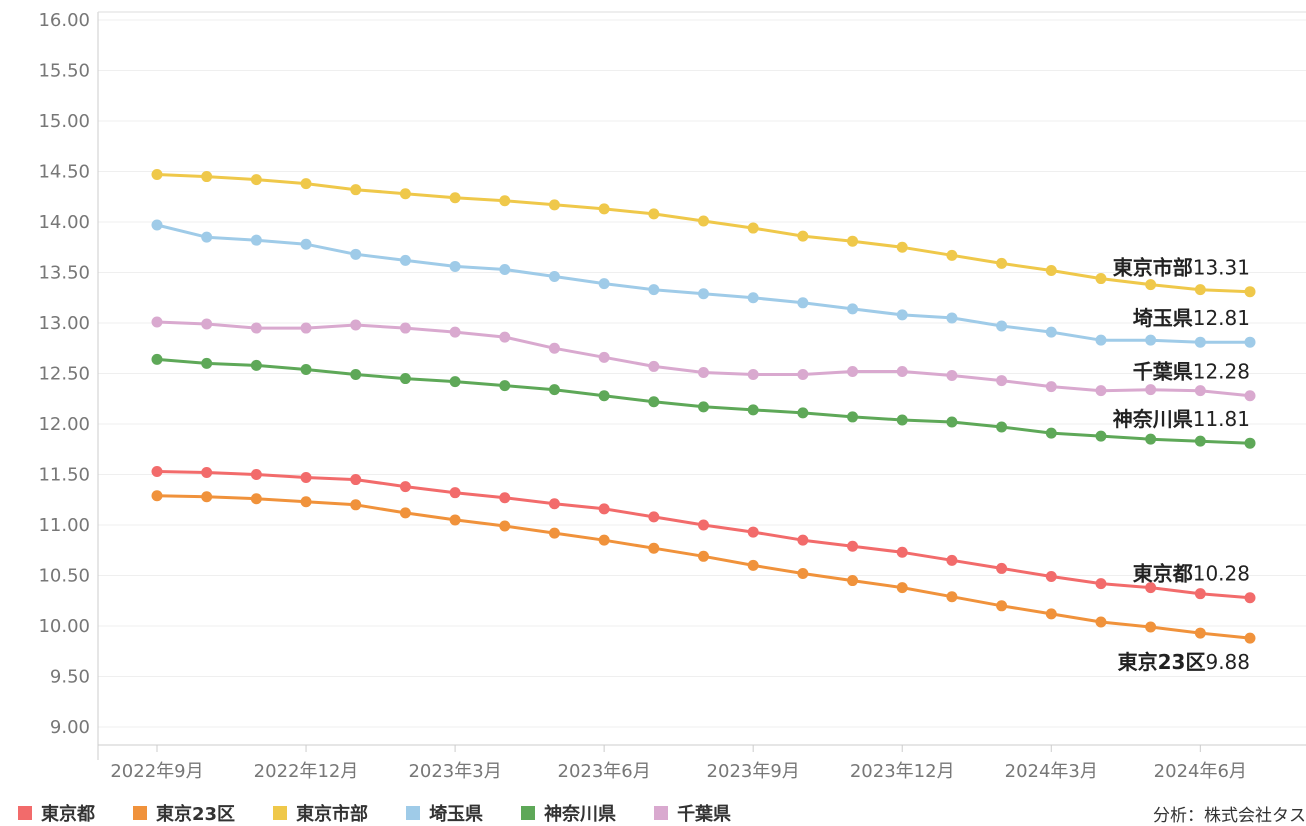 Image resolution: width=1306 pixels, height=826 pixels. Describe the element at coordinates (184, 813) in the screenshot. I see `legend-item: 東京23区` at that location.